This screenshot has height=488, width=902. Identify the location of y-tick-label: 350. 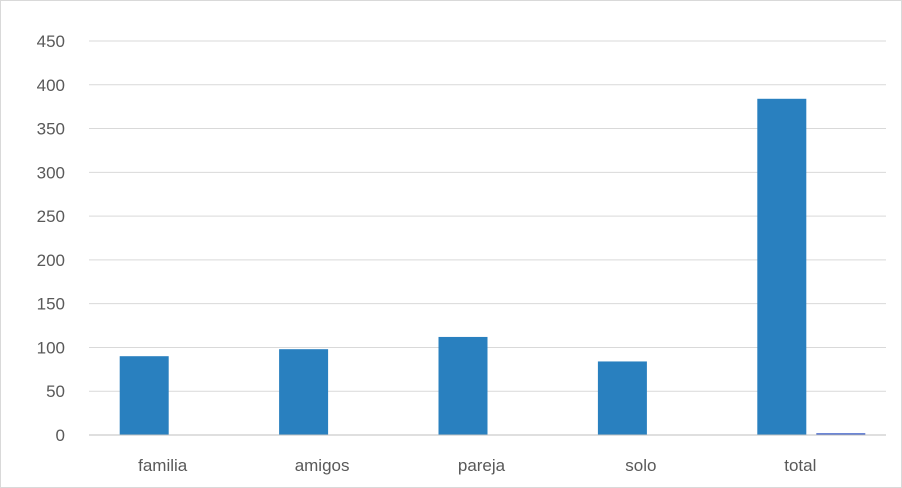
(51, 129).